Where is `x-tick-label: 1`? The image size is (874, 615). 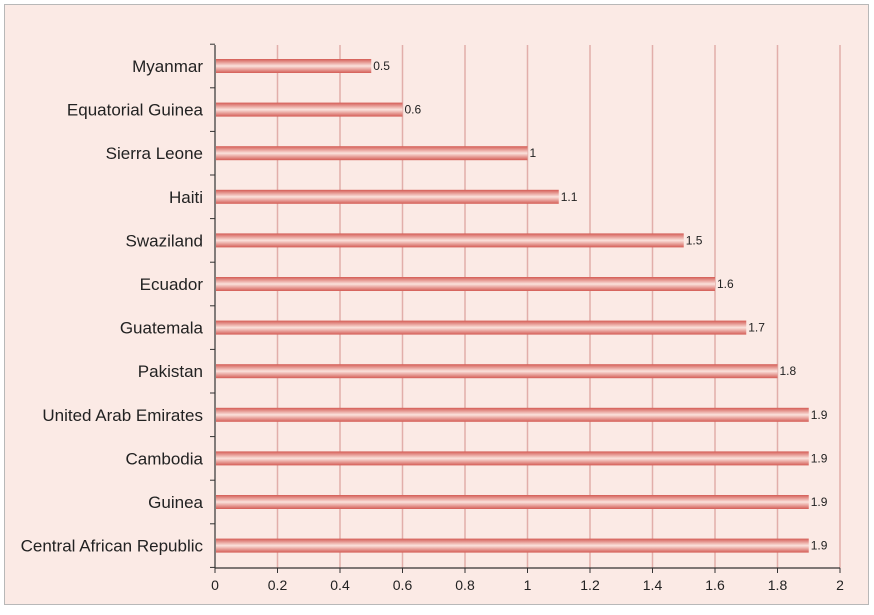 x-tick-label: 1 is located at coordinates (528, 585).